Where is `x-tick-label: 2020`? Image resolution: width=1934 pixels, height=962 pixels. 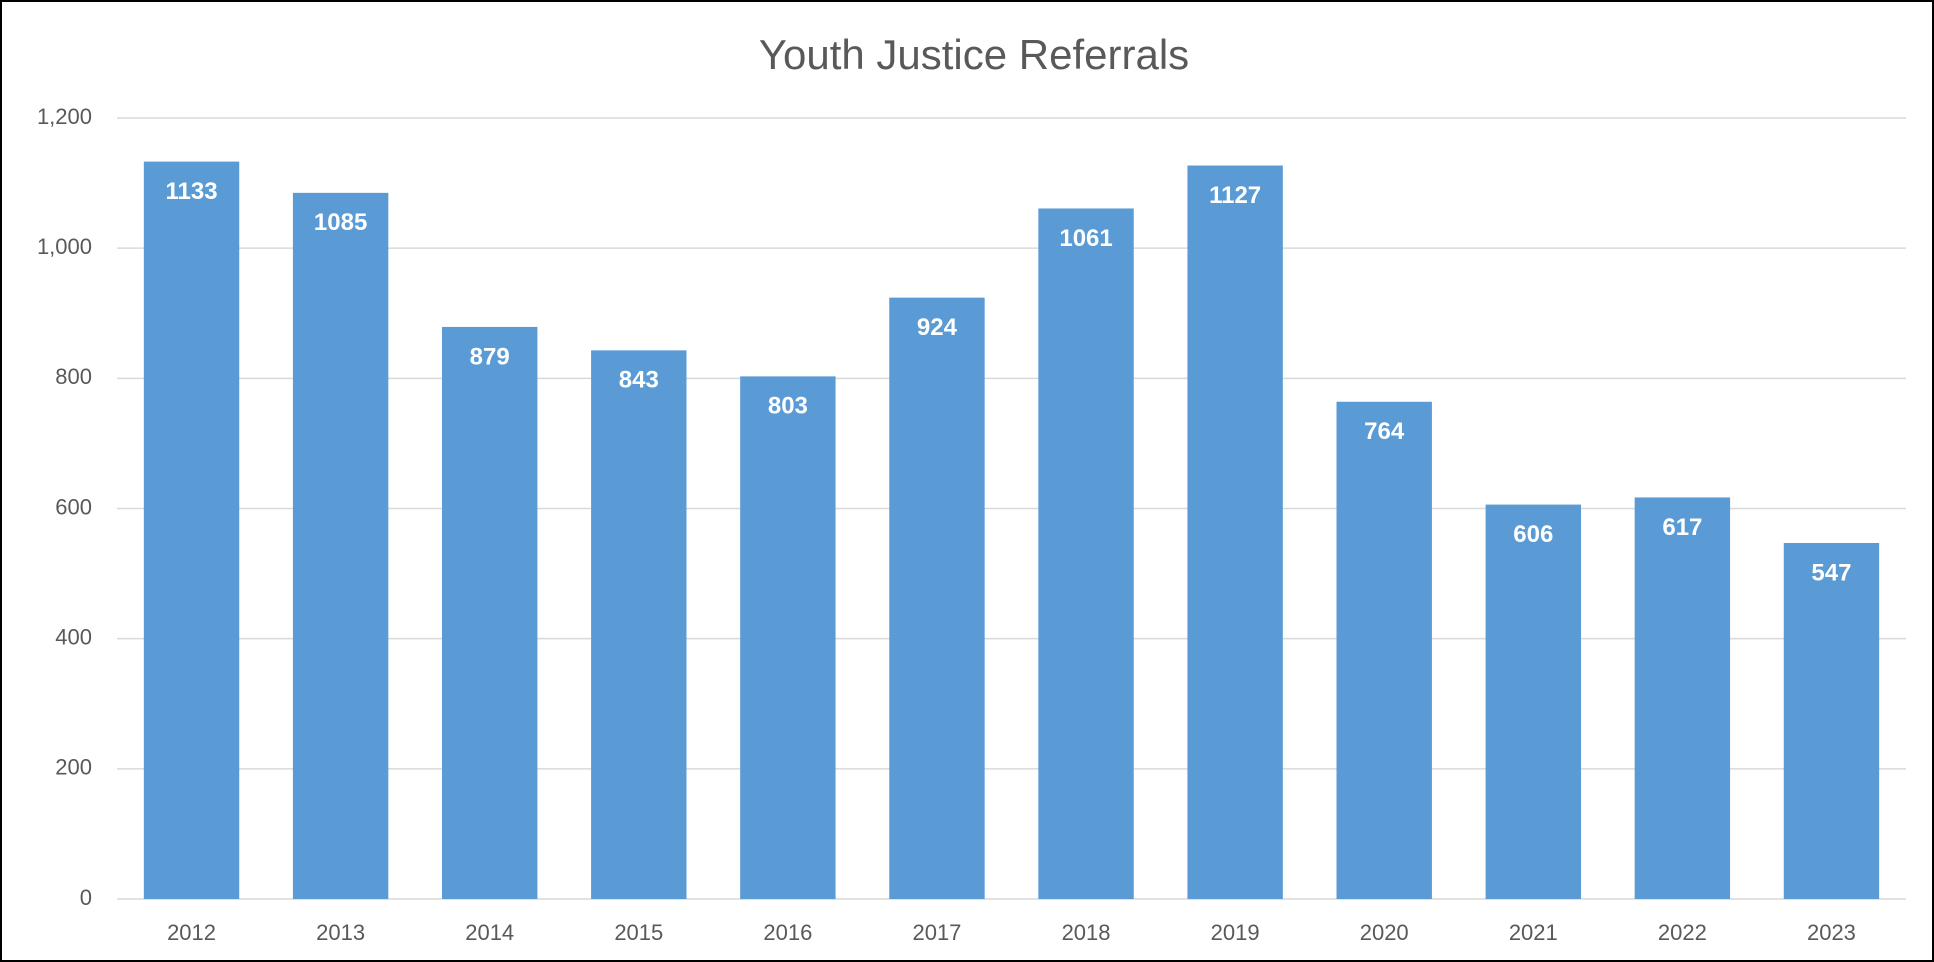 x-tick-label: 2020 is located at coordinates (1384, 932).